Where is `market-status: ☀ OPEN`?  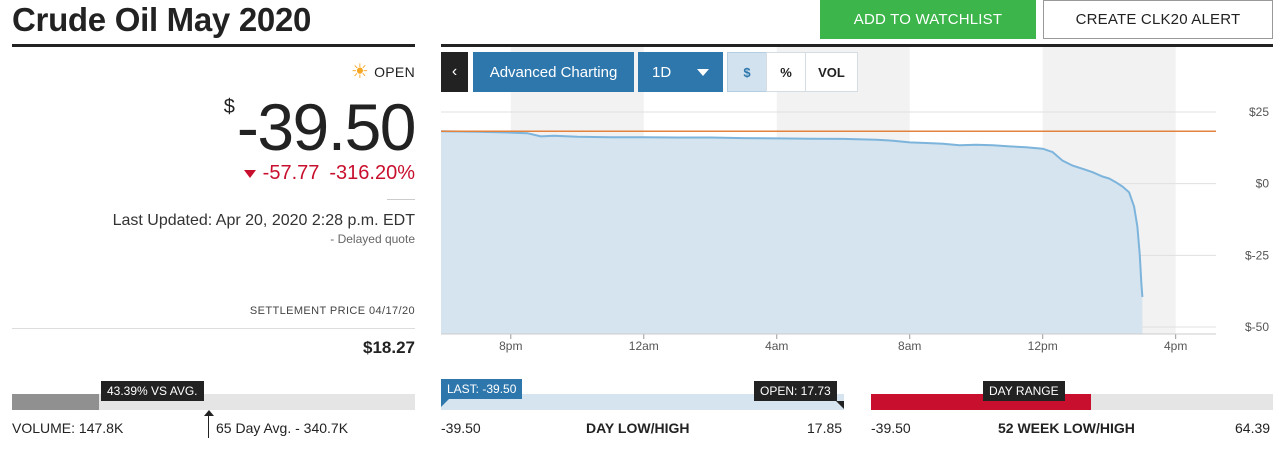 market-status: ☀ OPEN is located at coordinates (383, 72).